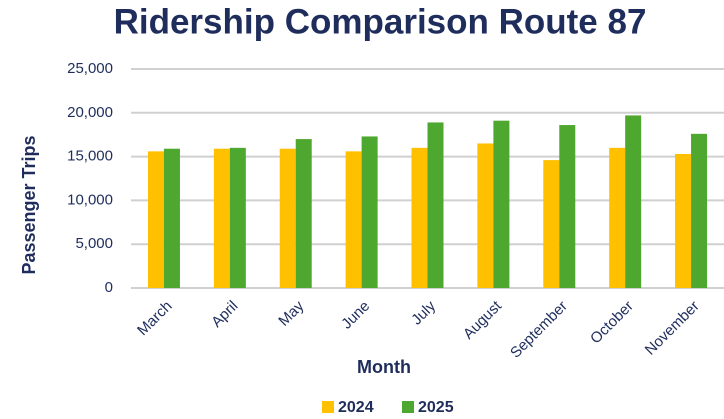 Image resolution: width=724 pixels, height=419 pixels. I want to click on y-tick-label: 15,000, so click(90, 156).